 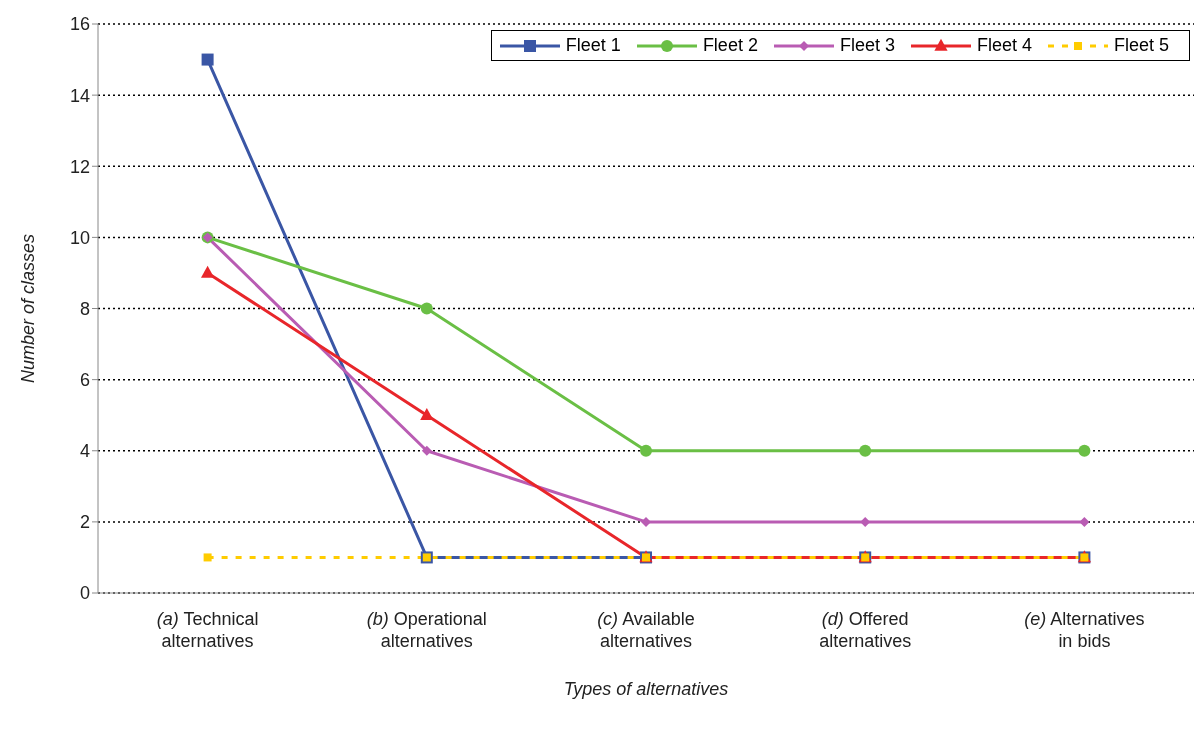 I want to click on y-tick-label: 8, so click(x=84, y=308).